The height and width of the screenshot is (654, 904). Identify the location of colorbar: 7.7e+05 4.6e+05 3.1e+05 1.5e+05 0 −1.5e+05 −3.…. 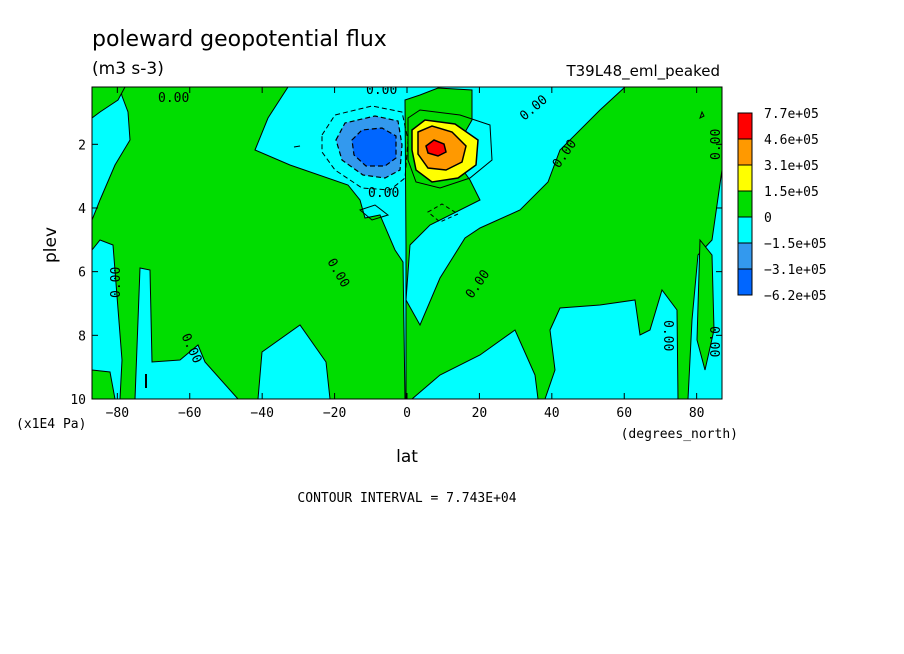
(782, 205).